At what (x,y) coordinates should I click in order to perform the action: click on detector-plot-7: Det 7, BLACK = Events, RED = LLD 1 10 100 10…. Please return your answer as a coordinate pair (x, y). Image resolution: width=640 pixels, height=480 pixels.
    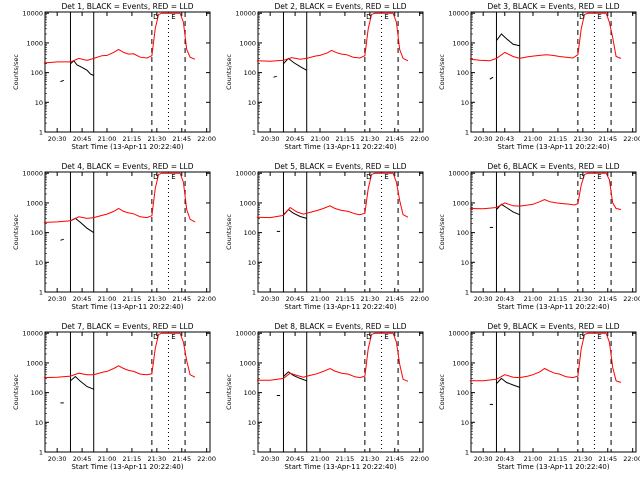
    Looking at the image, I should click on (114, 396).